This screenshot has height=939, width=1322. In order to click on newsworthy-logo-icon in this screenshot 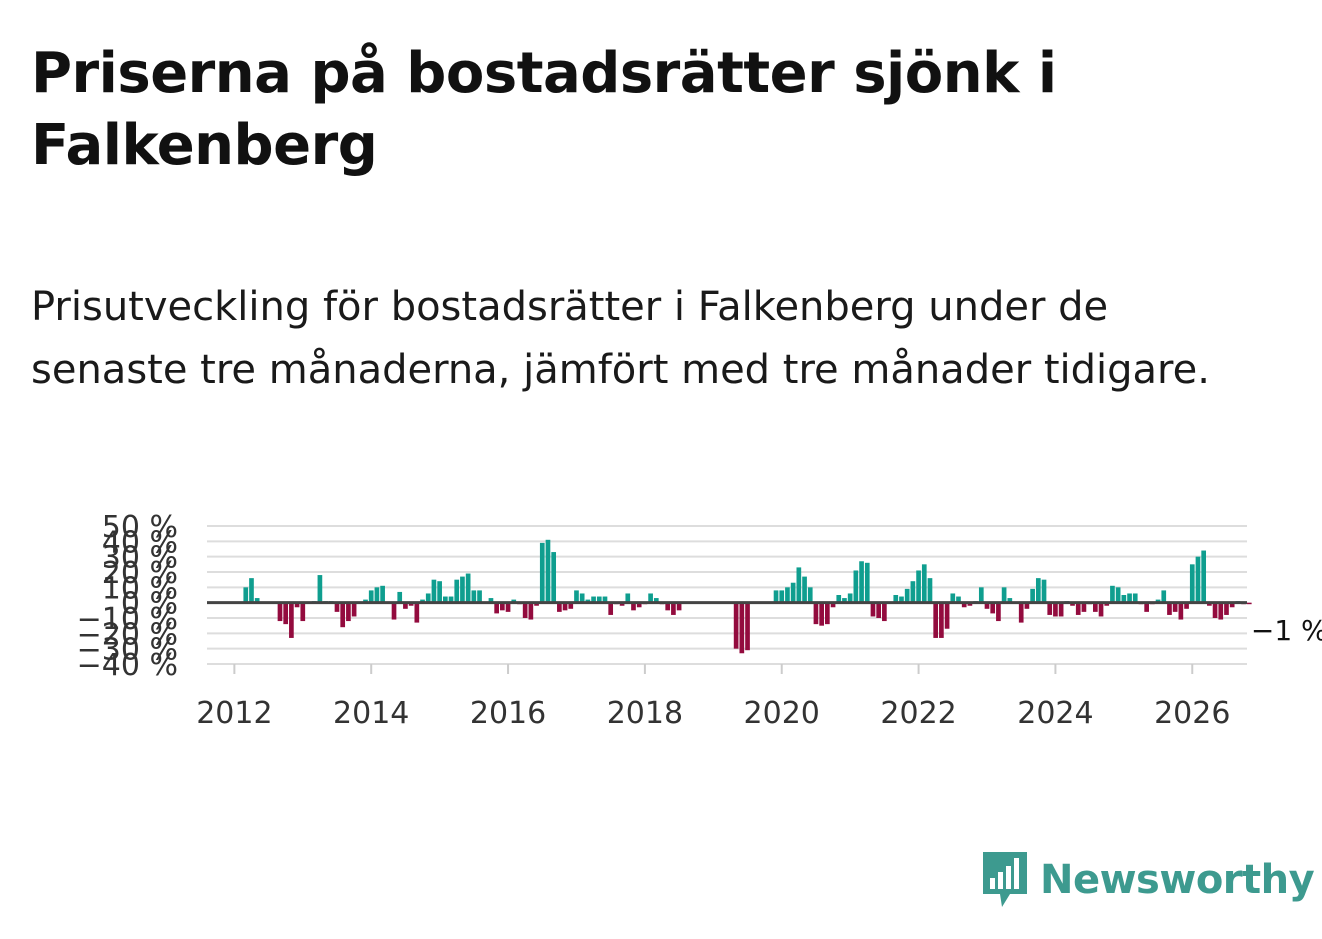, I will do `click(1005, 879)`.